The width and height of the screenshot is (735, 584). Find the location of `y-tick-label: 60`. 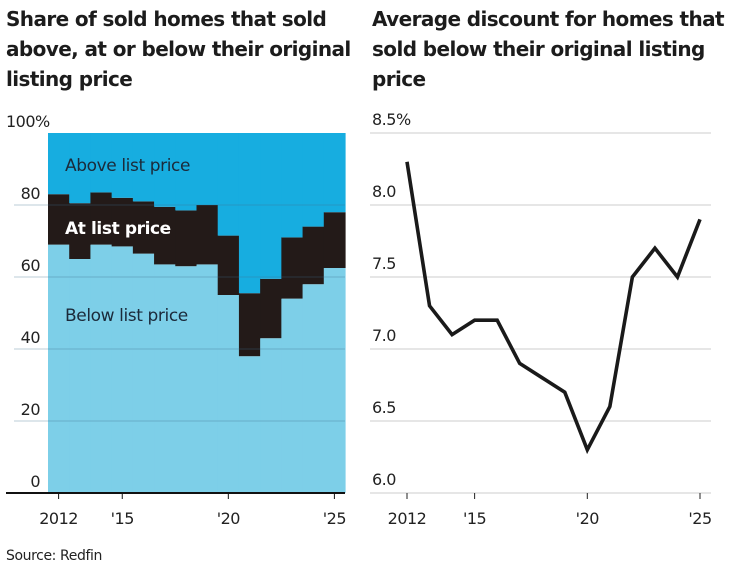

y-tick-label: 60 is located at coordinates (31, 265).